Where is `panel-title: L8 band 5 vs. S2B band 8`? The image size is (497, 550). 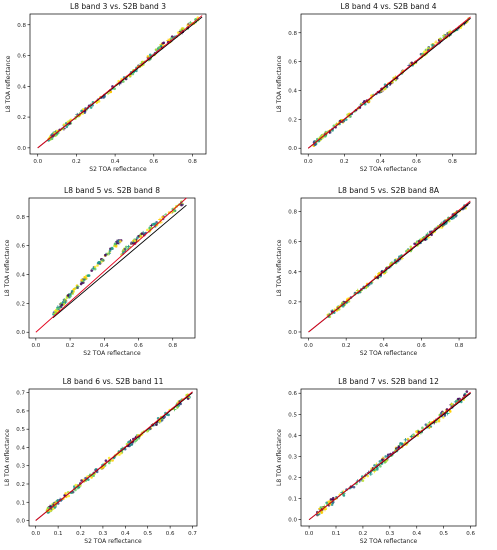
panel-title: L8 band 5 vs. S2B band 8 is located at coordinates (112, 190).